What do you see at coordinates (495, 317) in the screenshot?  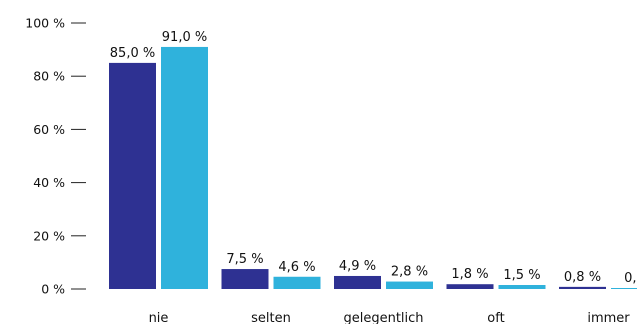 I see `x-category-label: oft` at bounding box center [495, 317].